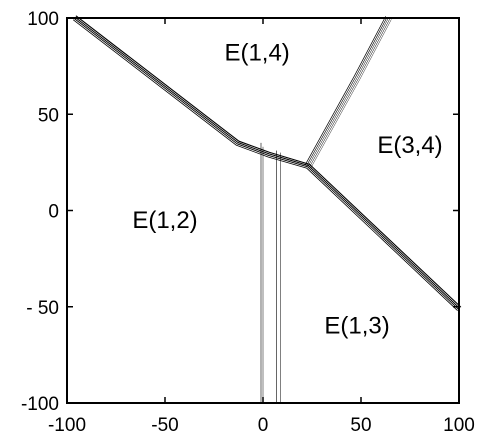  What do you see at coordinates (53, 212) in the screenshot?
I see `y-tick-label: 0` at bounding box center [53, 212].